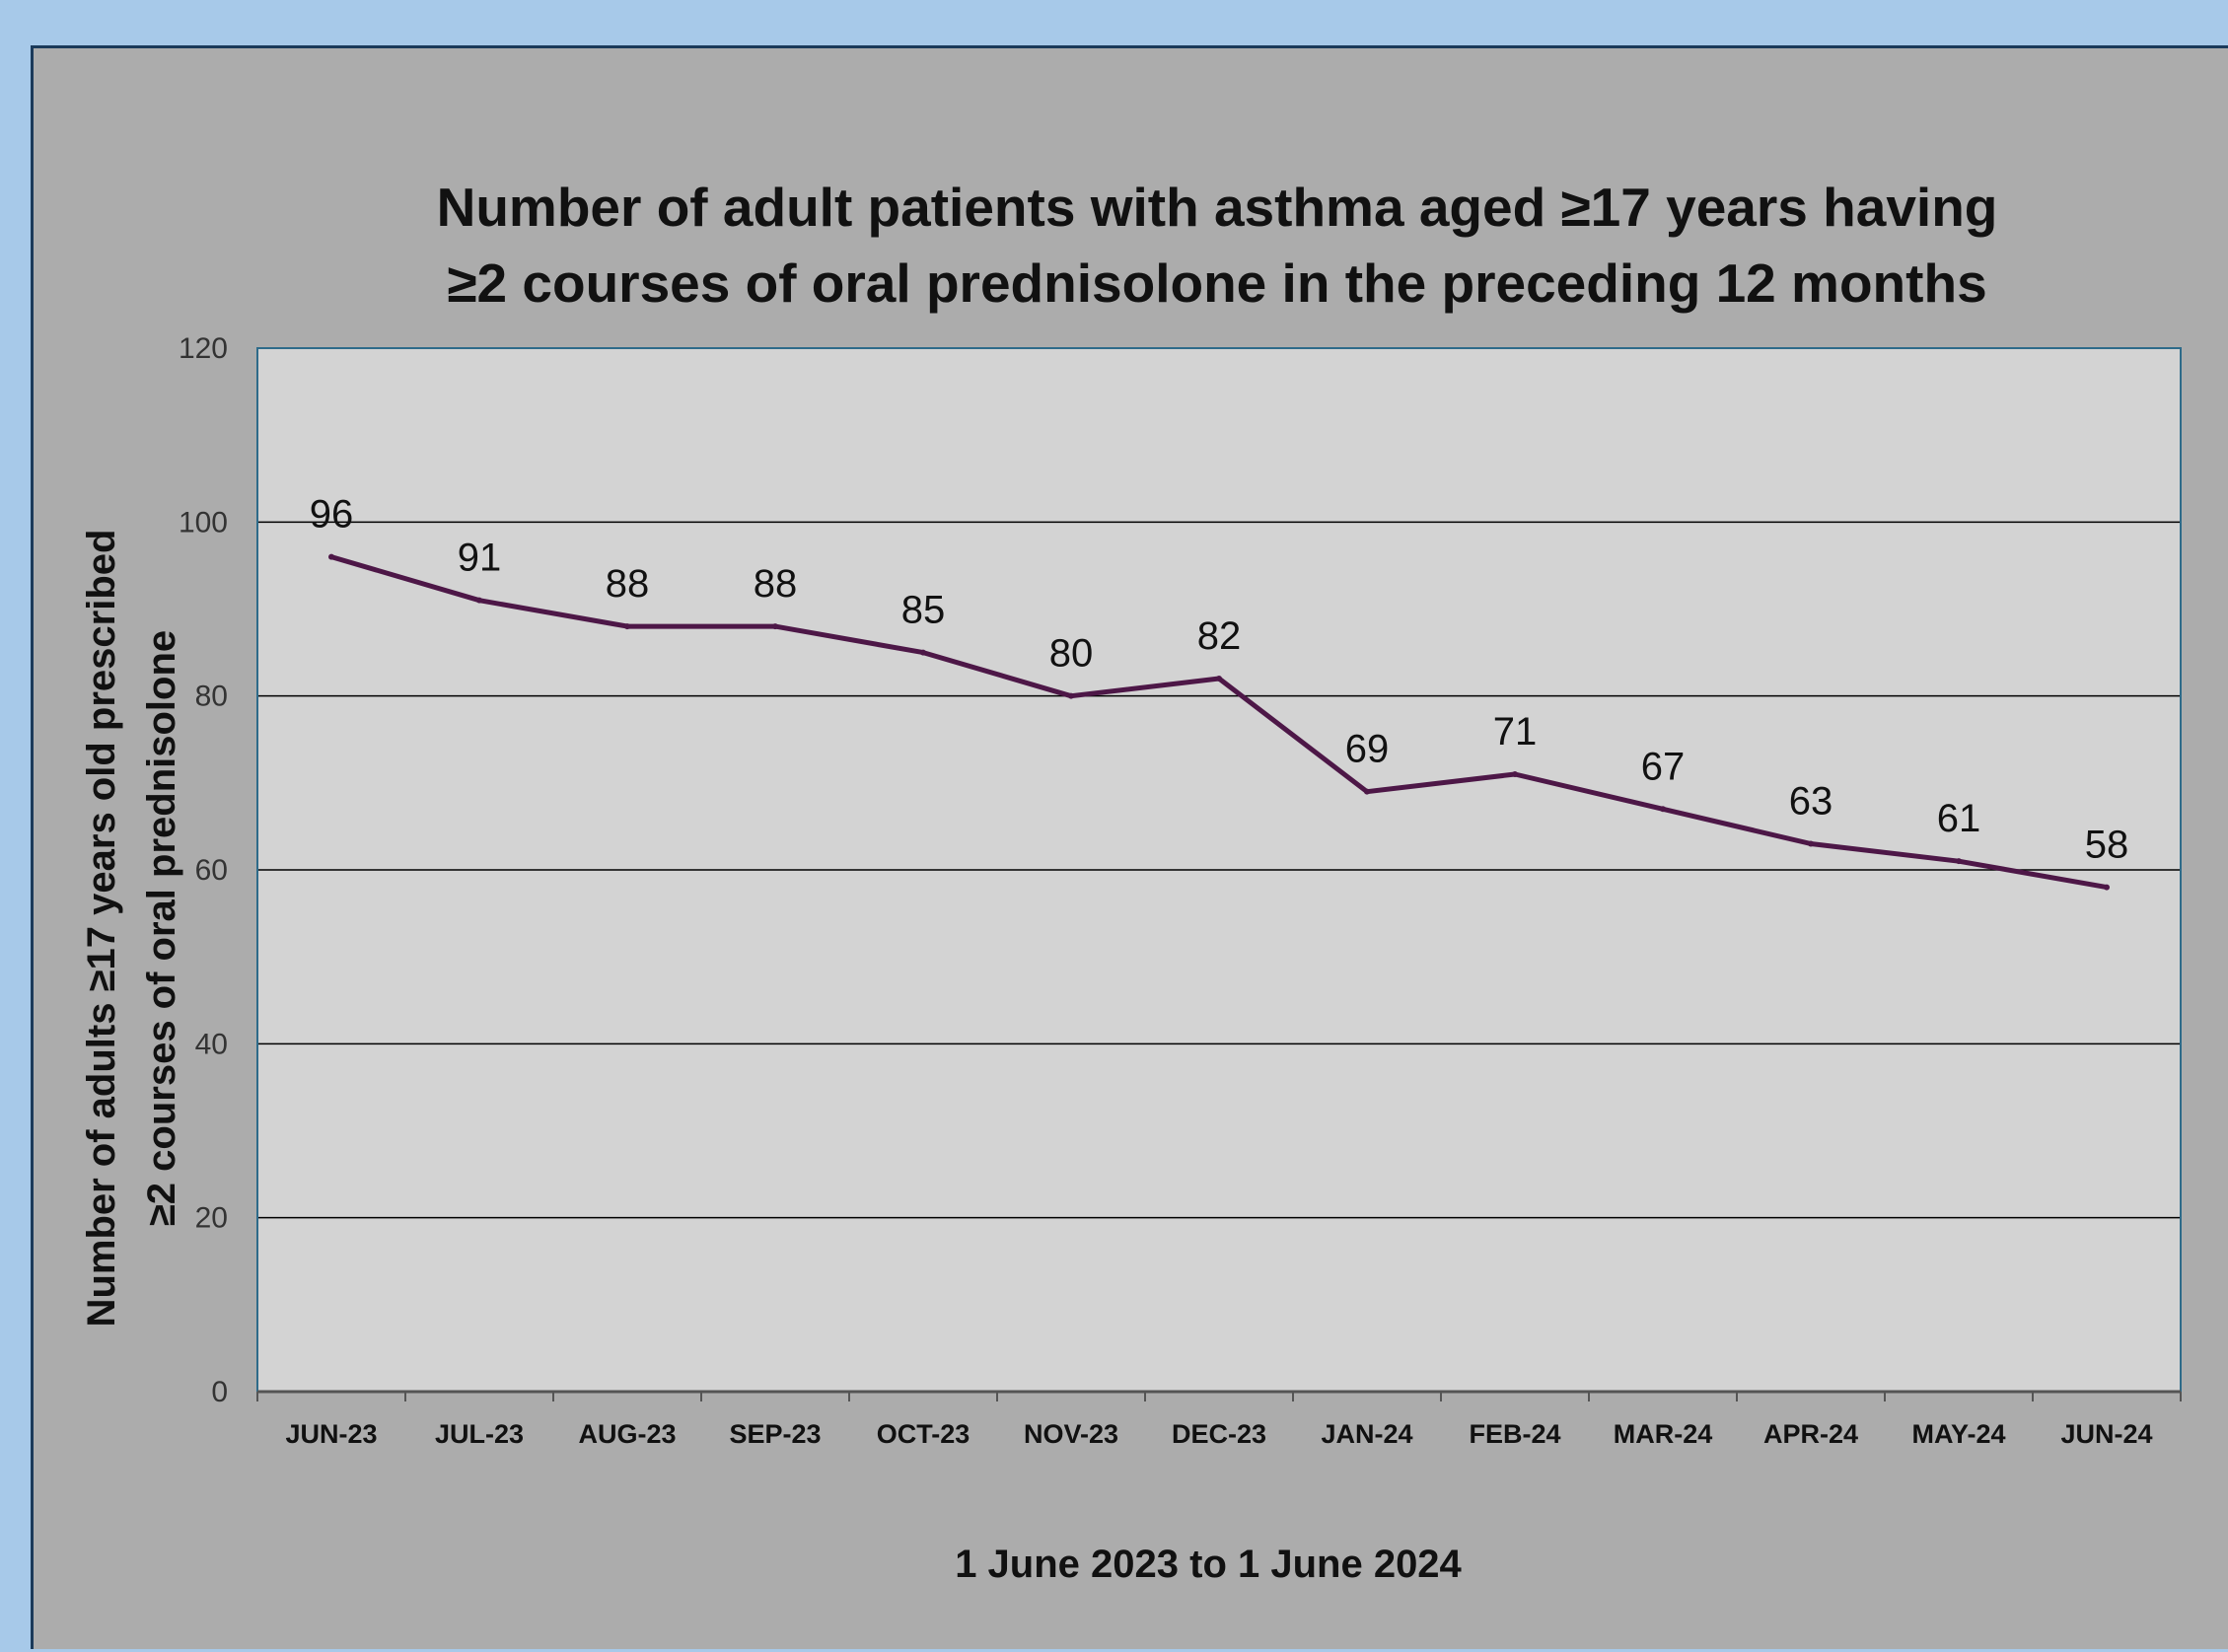 The image size is (2228, 1652). I want to click on x-tick-label: DEC-23, so click(1219, 1434).